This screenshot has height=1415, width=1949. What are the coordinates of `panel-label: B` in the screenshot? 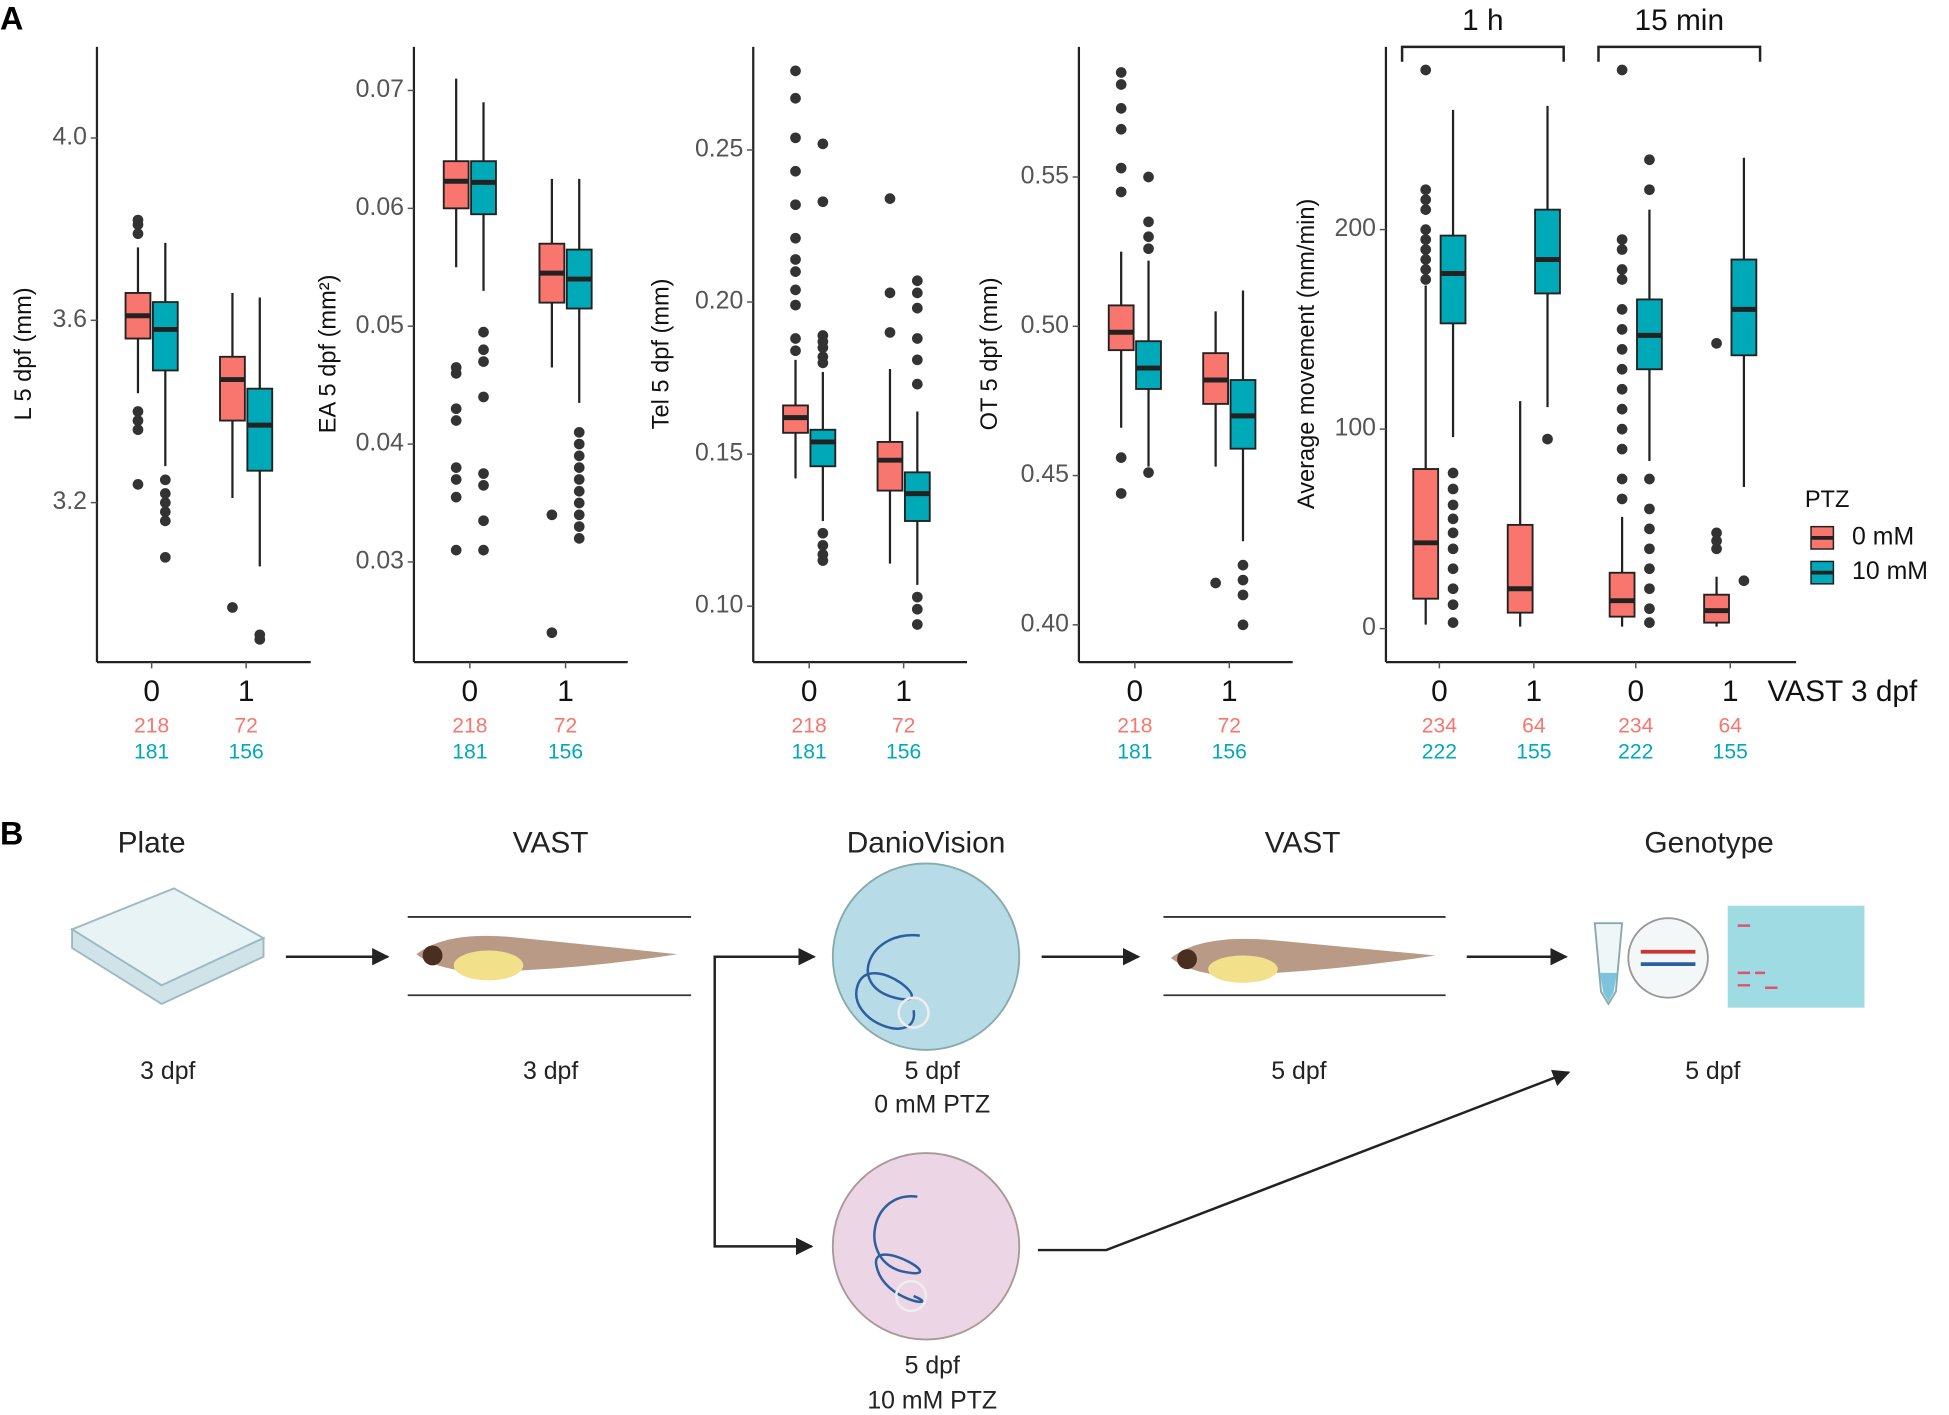 It's located at (11, 834).